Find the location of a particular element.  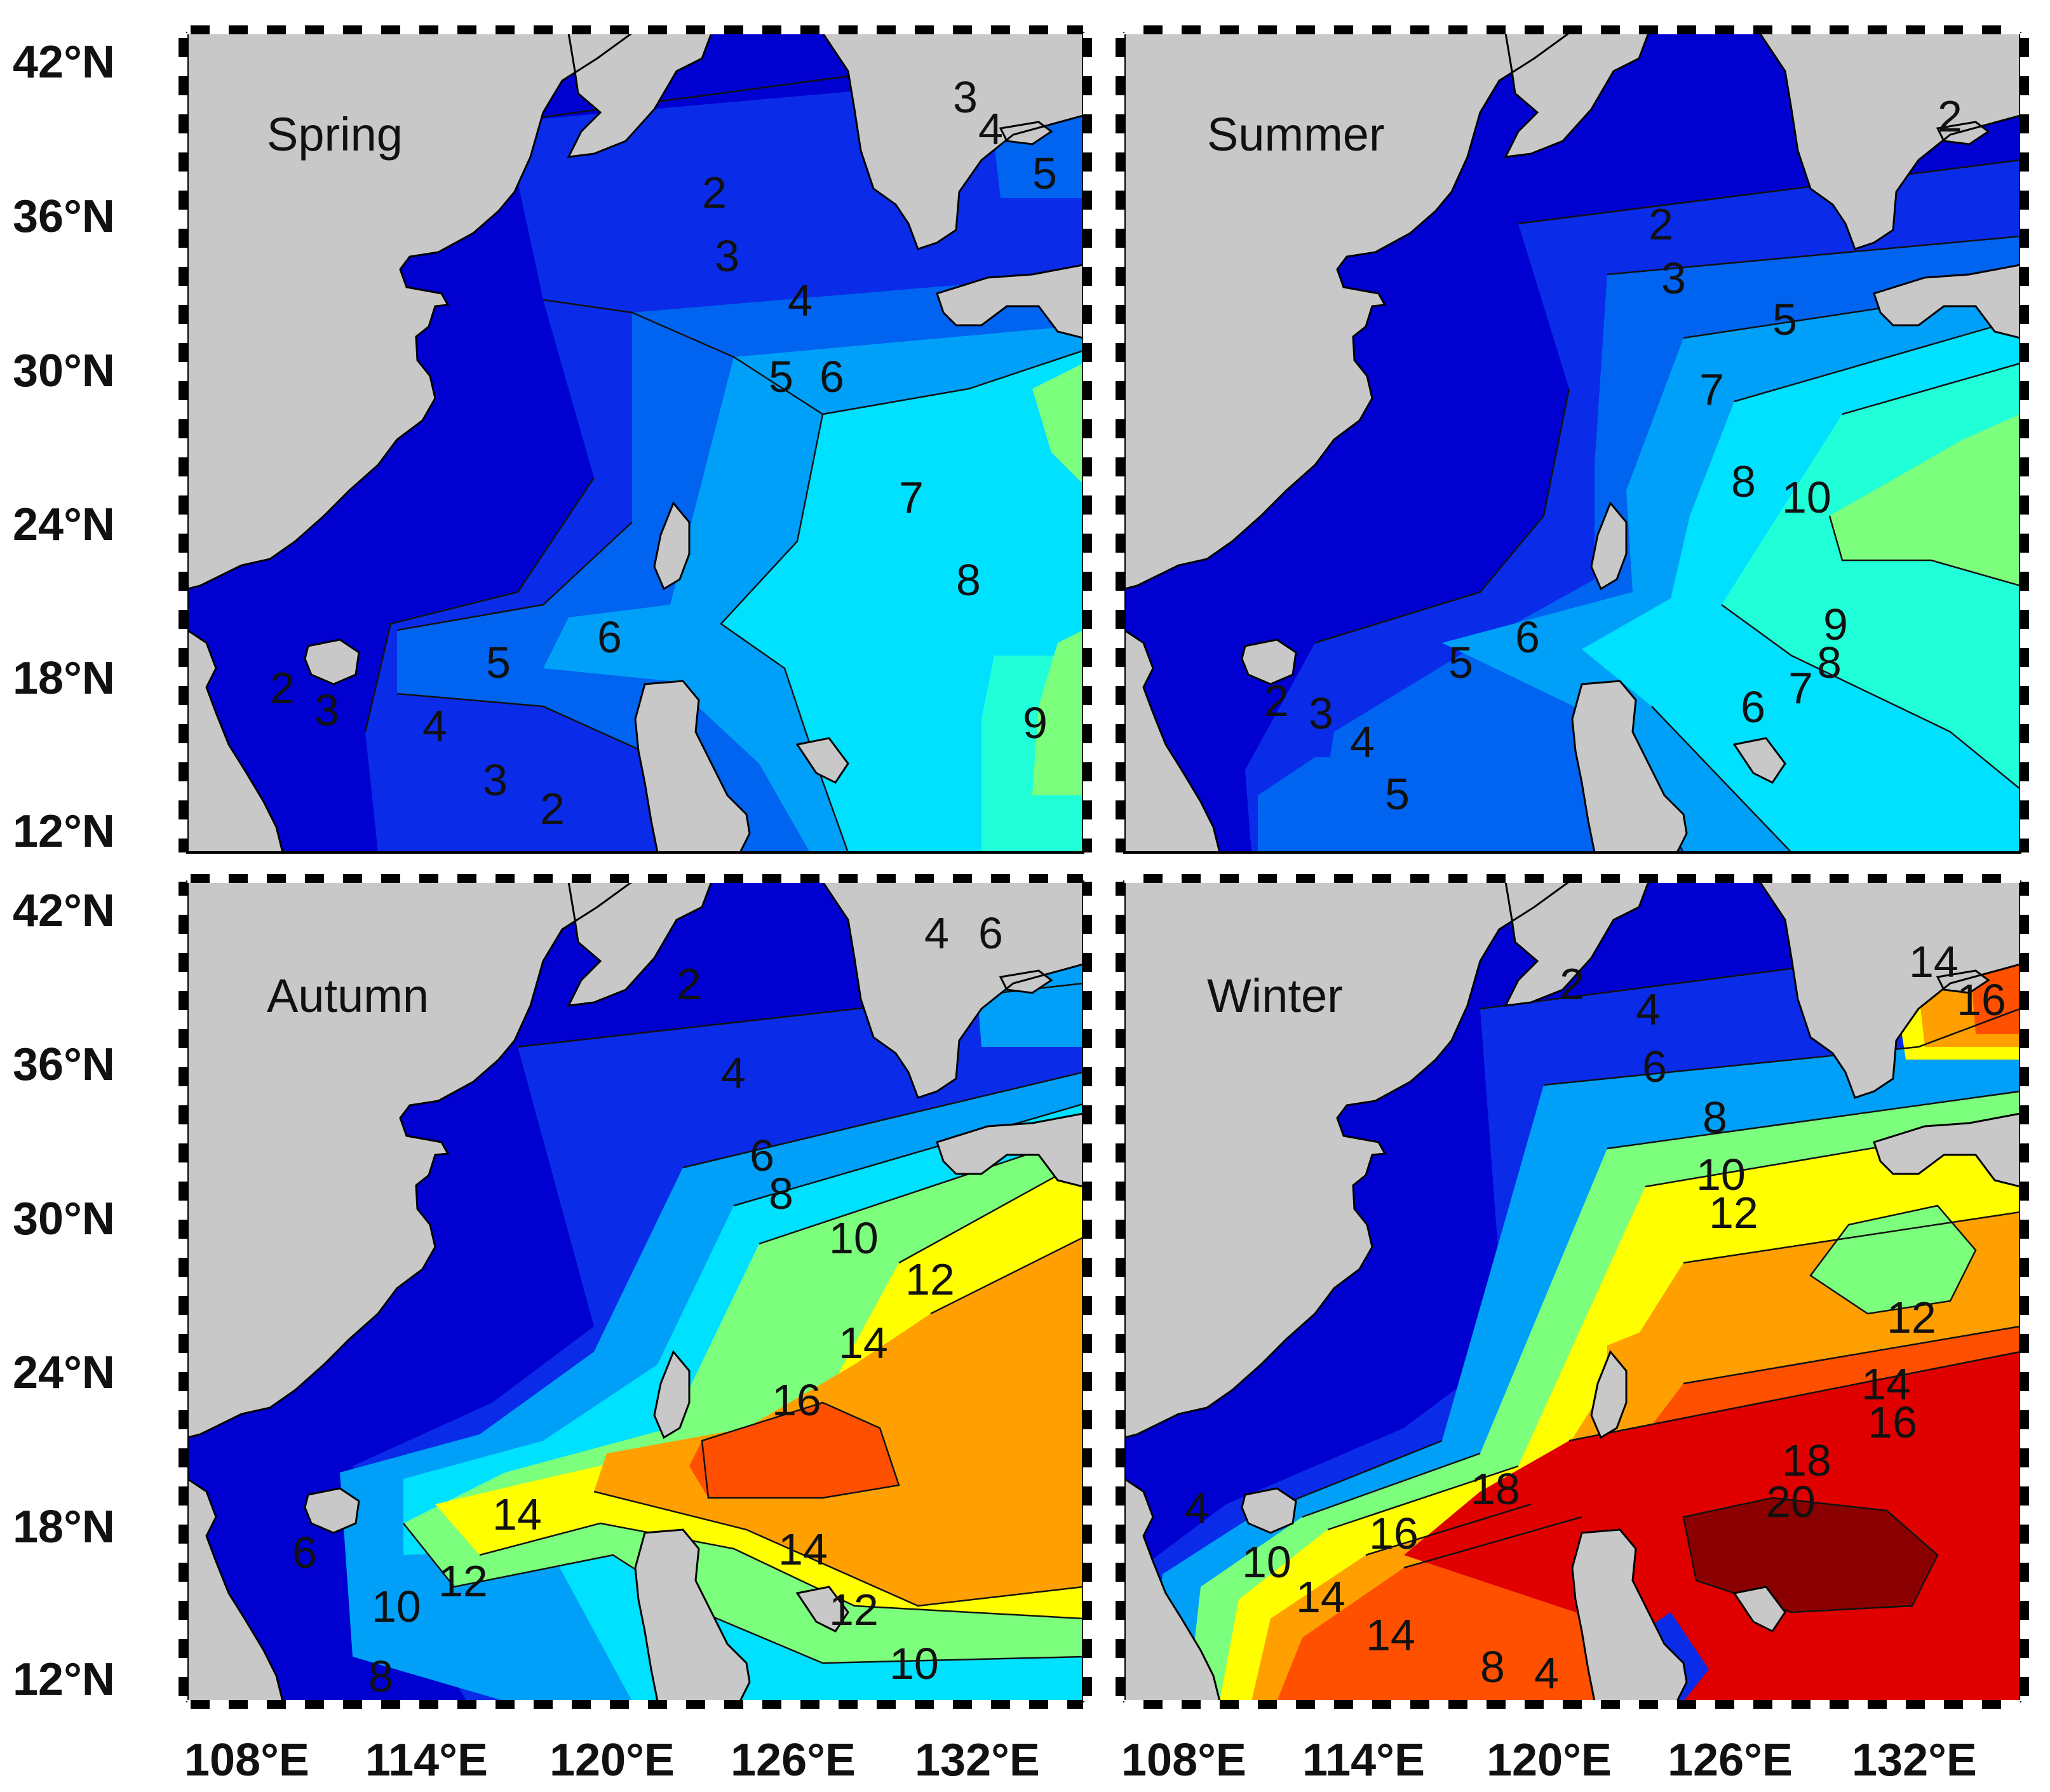

longitude-axis-left: 108°E 114°E 120°E 126°E 132°E is located at coordinates (612, 1760).